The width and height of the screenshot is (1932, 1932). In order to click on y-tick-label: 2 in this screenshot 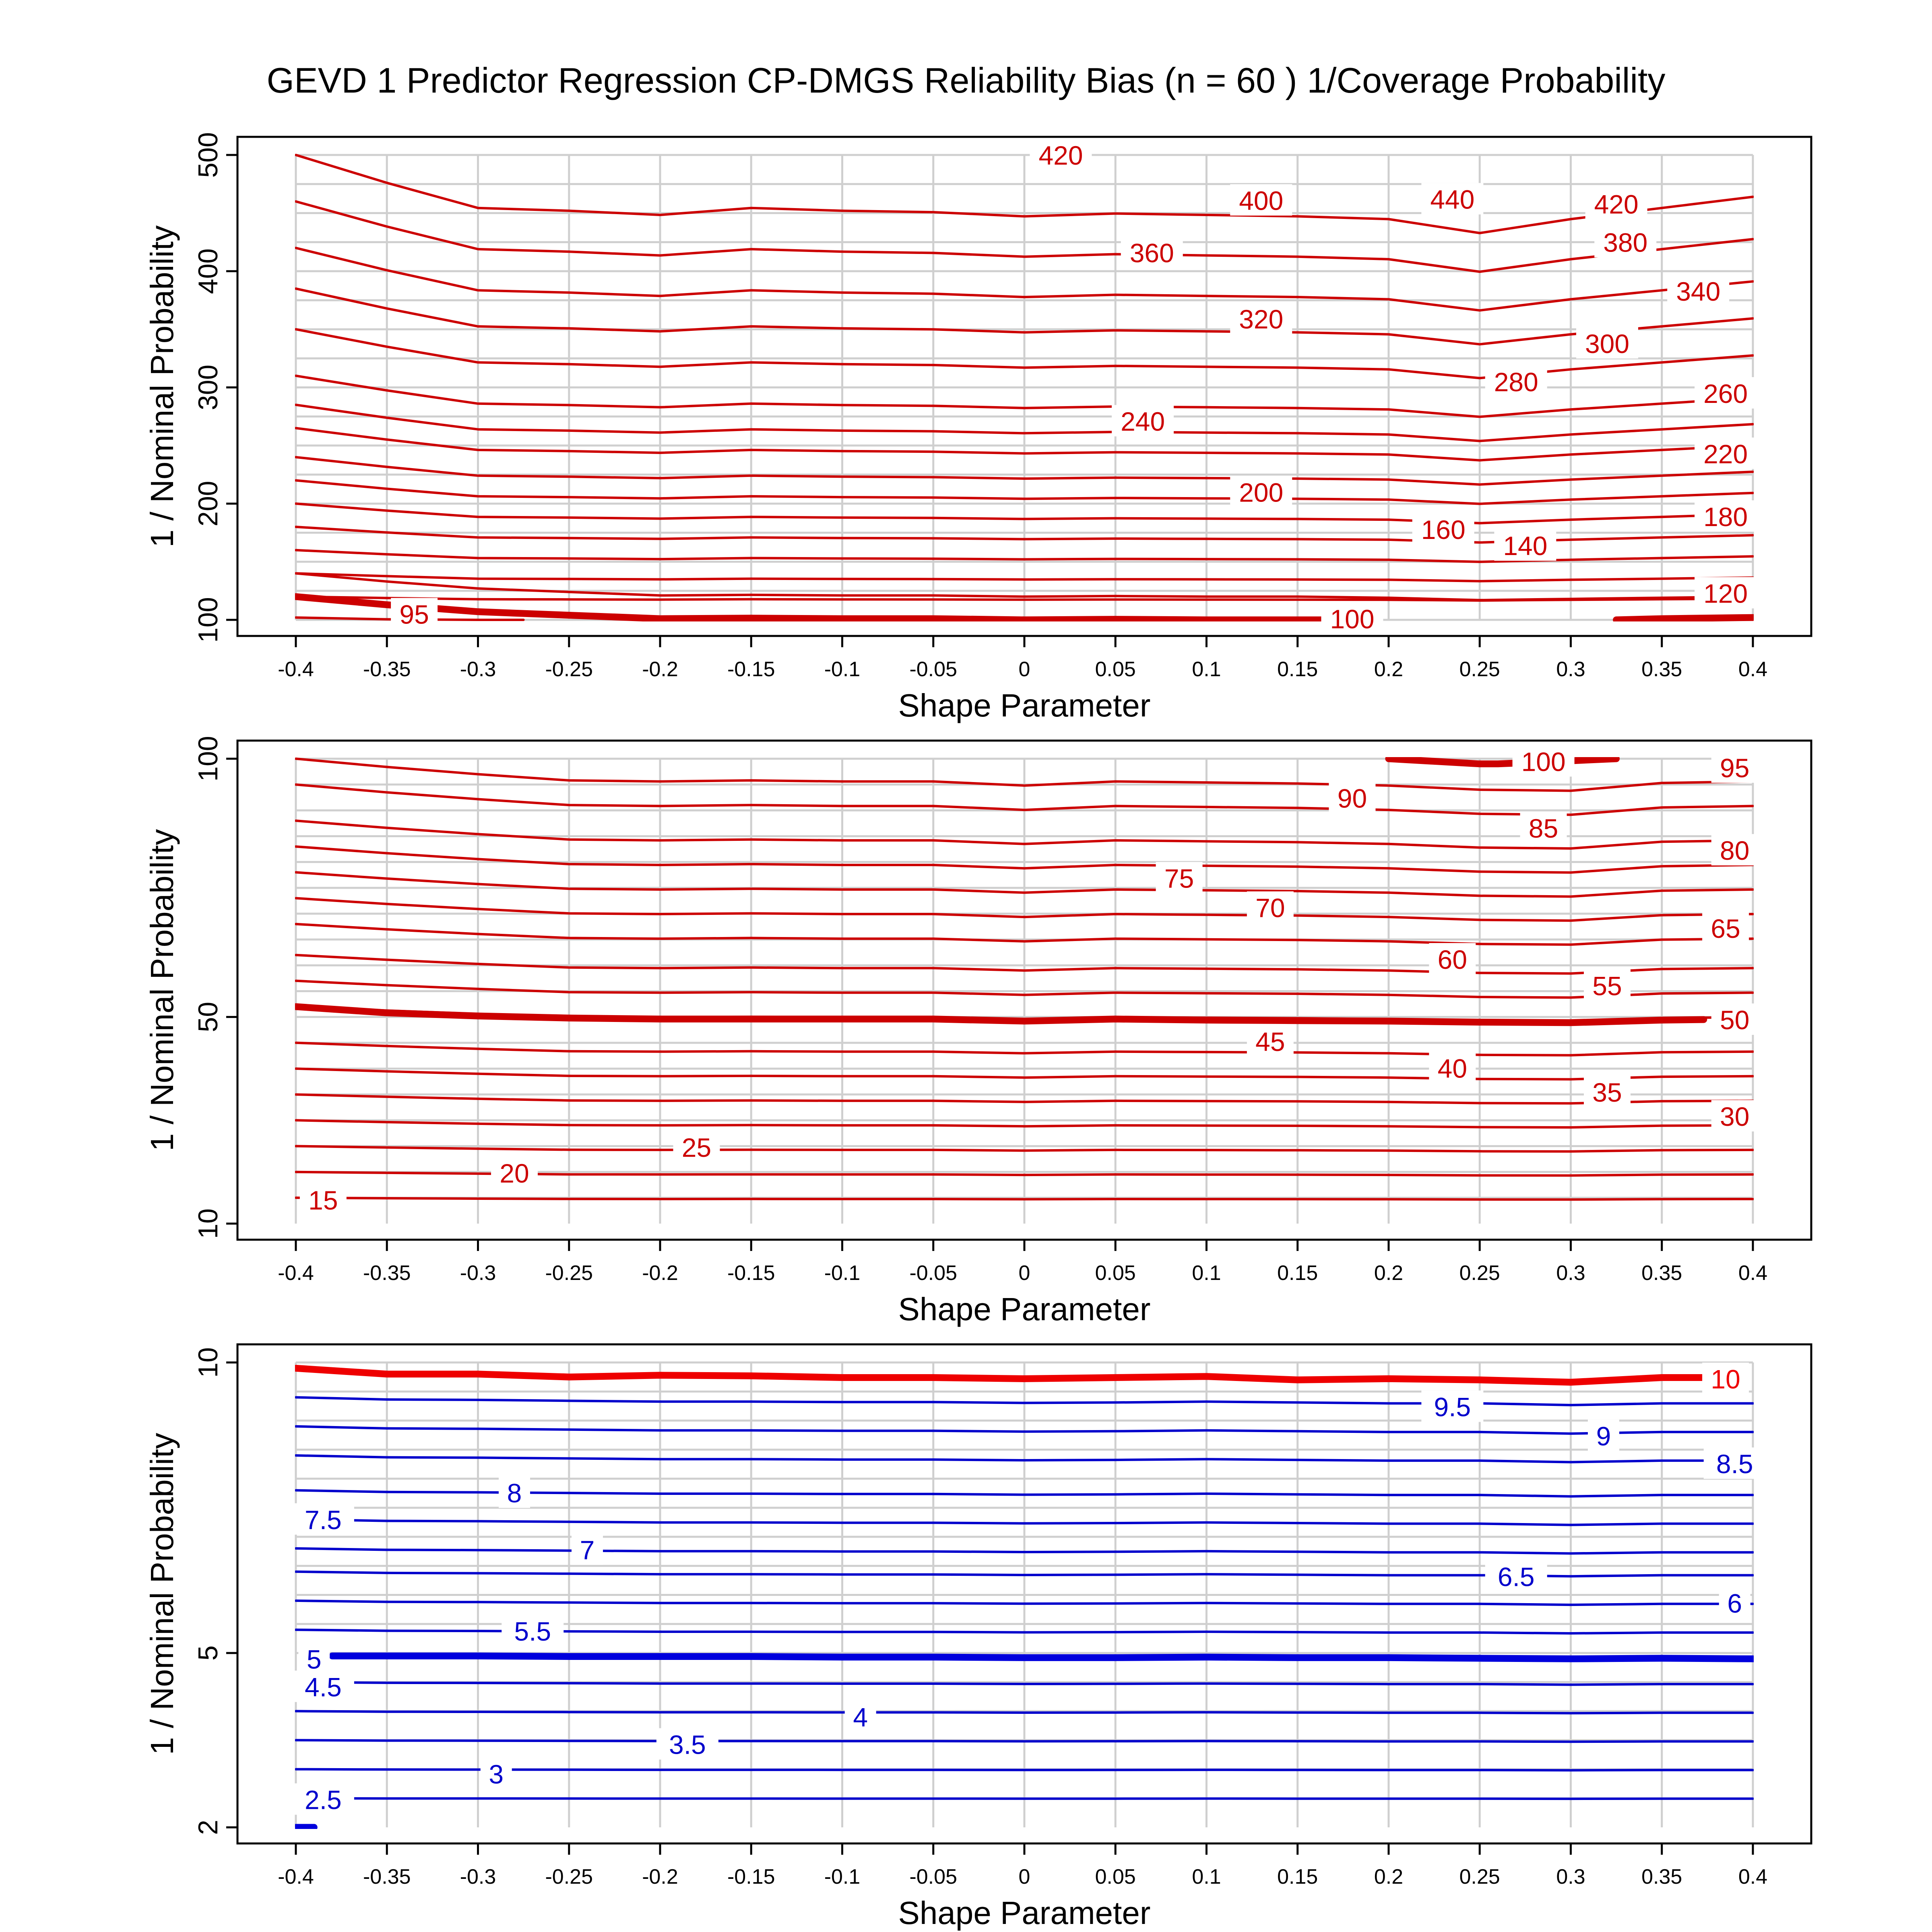, I will do `click(208, 1827)`.